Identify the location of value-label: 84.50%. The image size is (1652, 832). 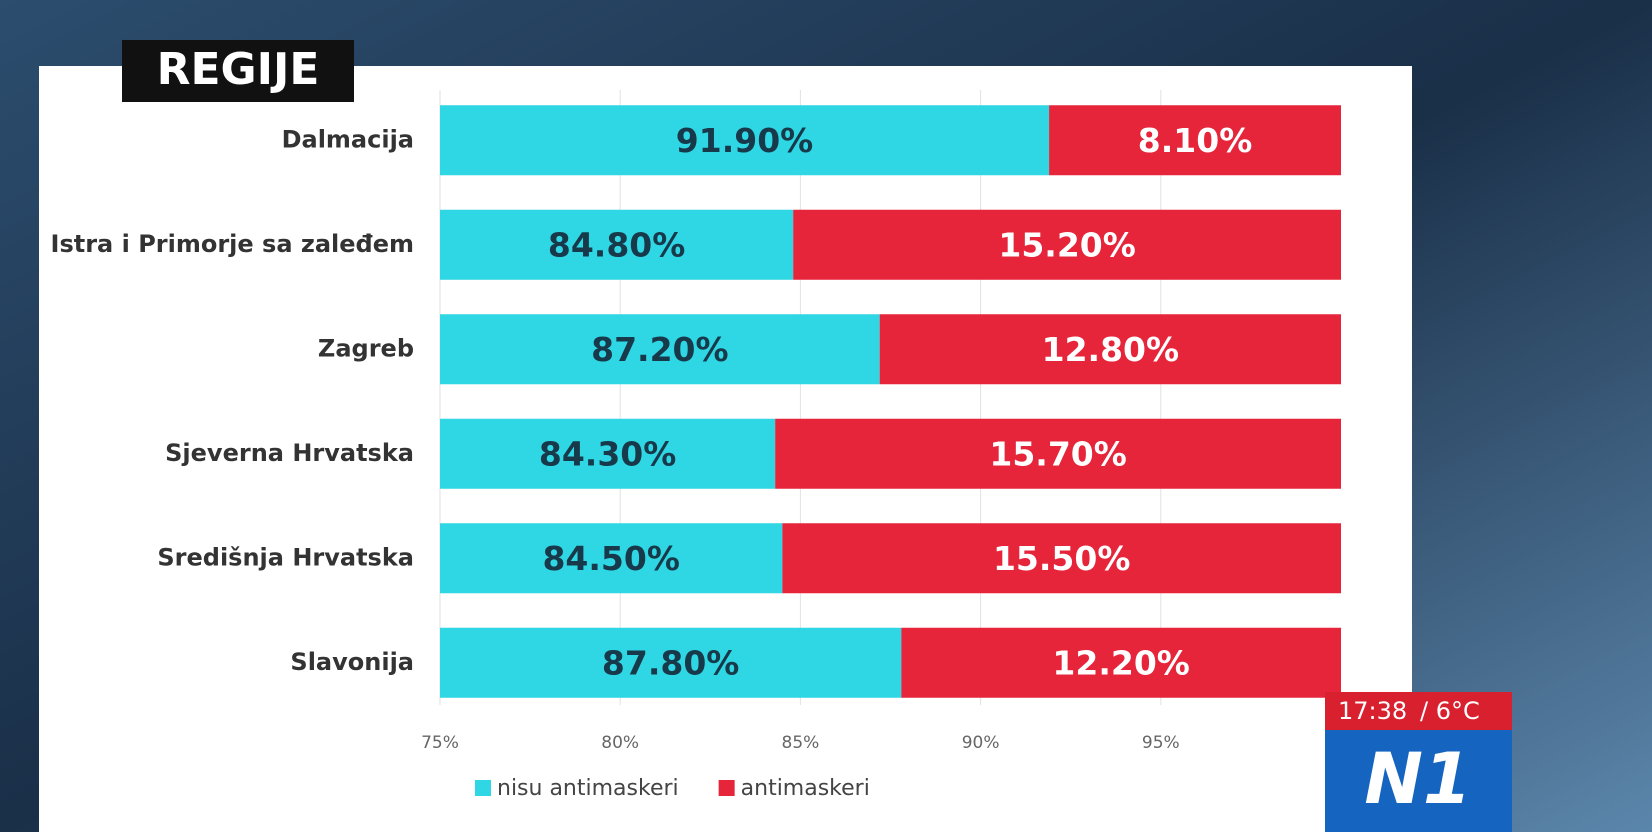
(610, 558).